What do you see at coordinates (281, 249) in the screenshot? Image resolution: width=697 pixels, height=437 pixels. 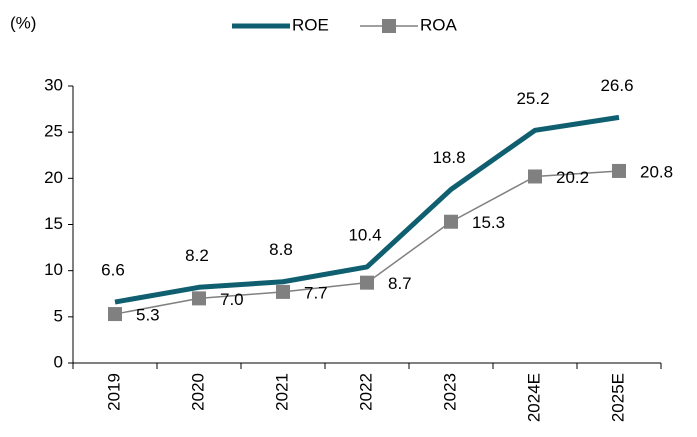 I see `data-label: 8.8` at bounding box center [281, 249].